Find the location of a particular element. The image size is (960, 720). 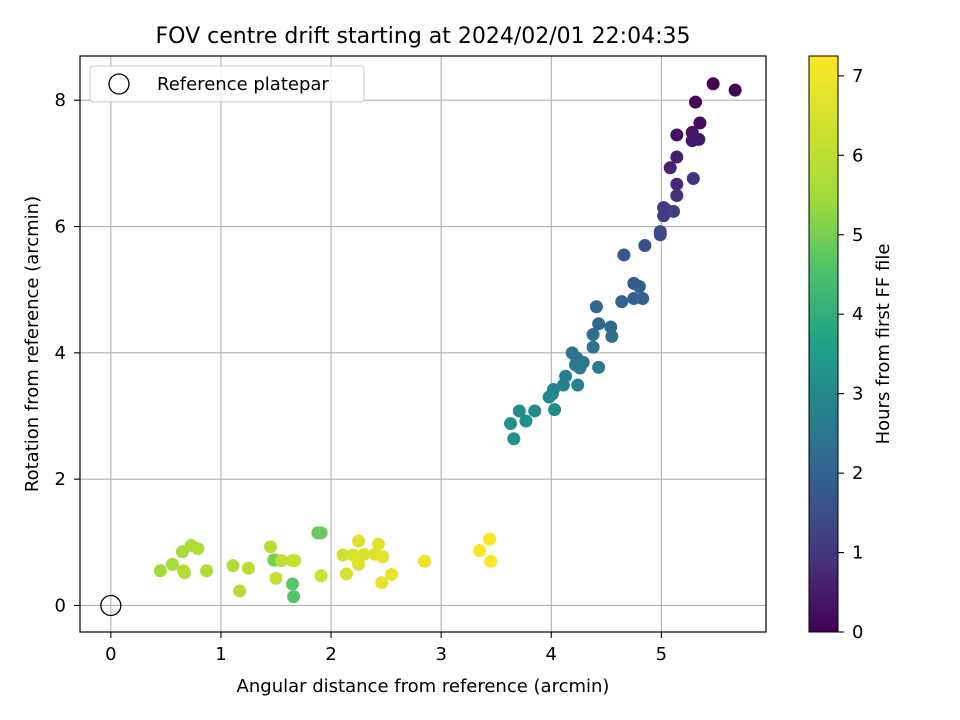

colorbar-label: Hours from first FF file is located at coordinates (883, 344).